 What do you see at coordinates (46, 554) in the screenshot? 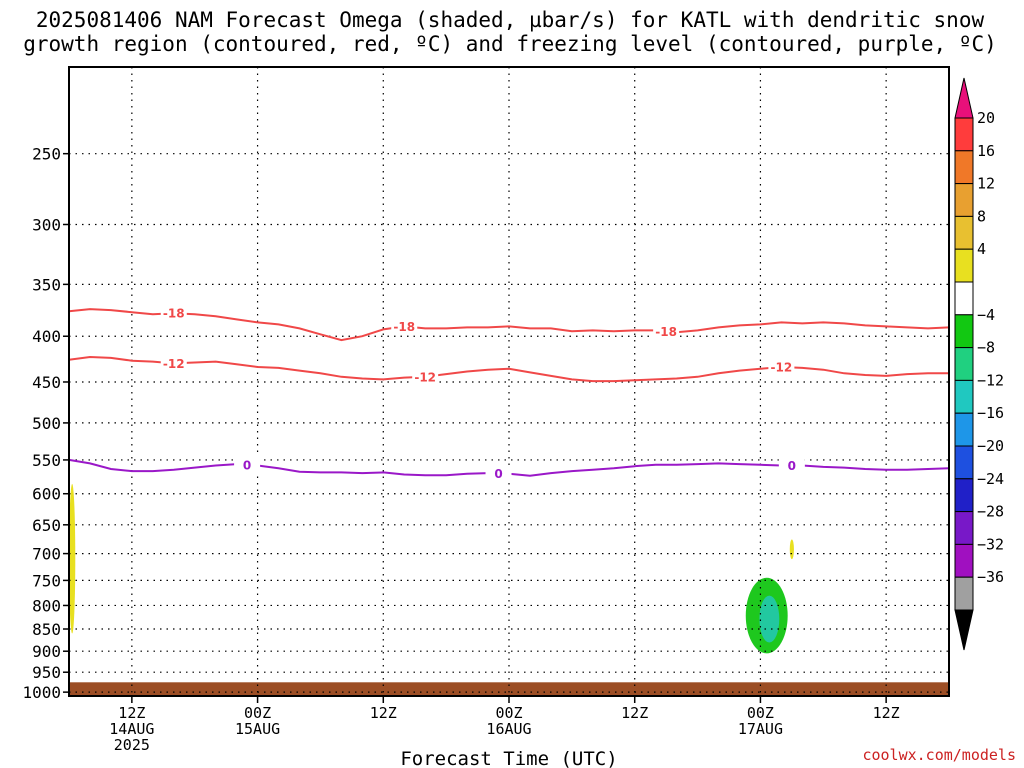
I see `y-tick-label-700: 700` at bounding box center [46, 554].